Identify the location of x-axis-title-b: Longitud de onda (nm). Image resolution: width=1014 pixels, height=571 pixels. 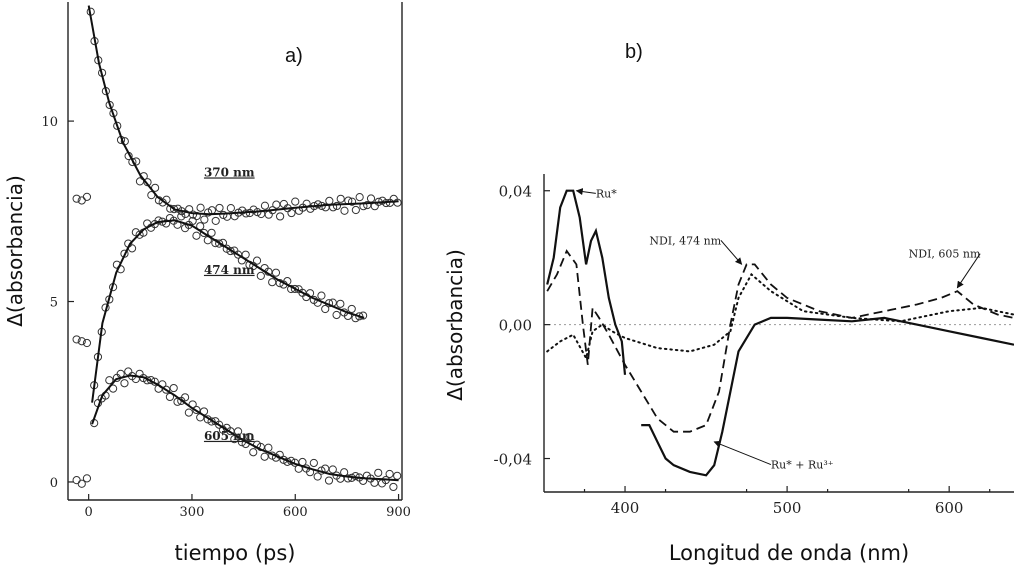
(789, 553).